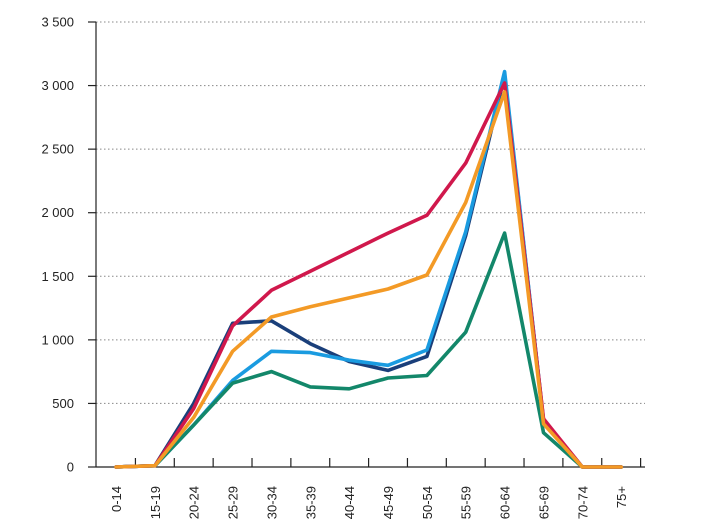  What do you see at coordinates (349, 502) in the screenshot?
I see `x-tick-label-40-44: 40-44` at bounding box center [349, 502].